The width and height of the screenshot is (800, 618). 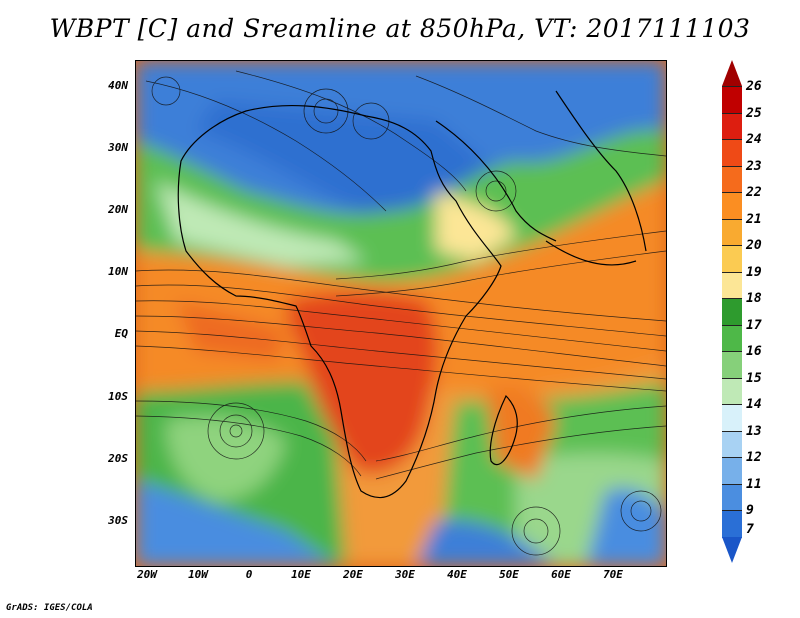 I want to click on colorbar-label: 21, so click(x=754, y=219).